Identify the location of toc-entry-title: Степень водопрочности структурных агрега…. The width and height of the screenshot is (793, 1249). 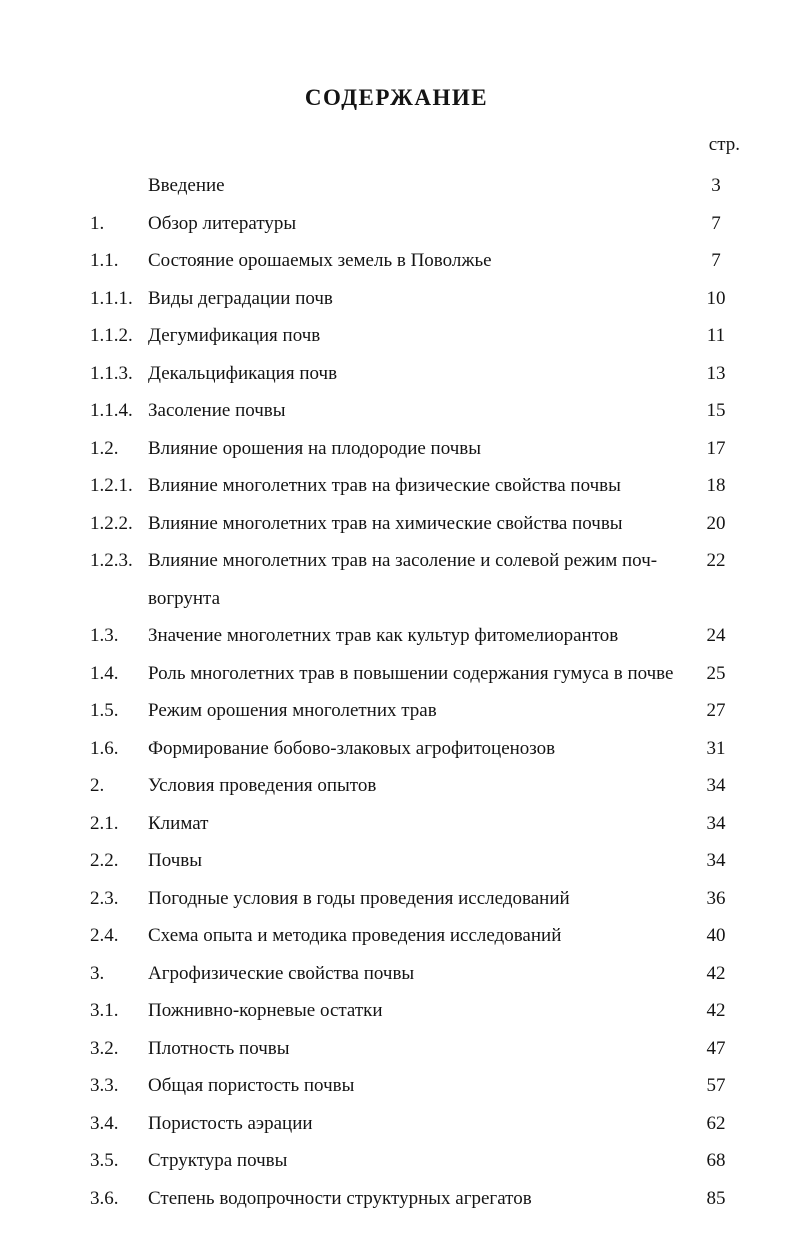
(340, 1198).